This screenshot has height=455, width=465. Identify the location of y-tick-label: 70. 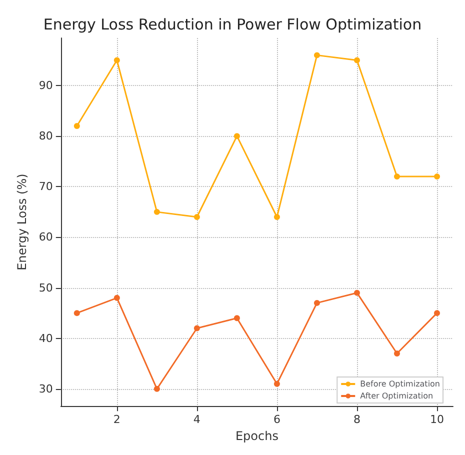
(45, 187).